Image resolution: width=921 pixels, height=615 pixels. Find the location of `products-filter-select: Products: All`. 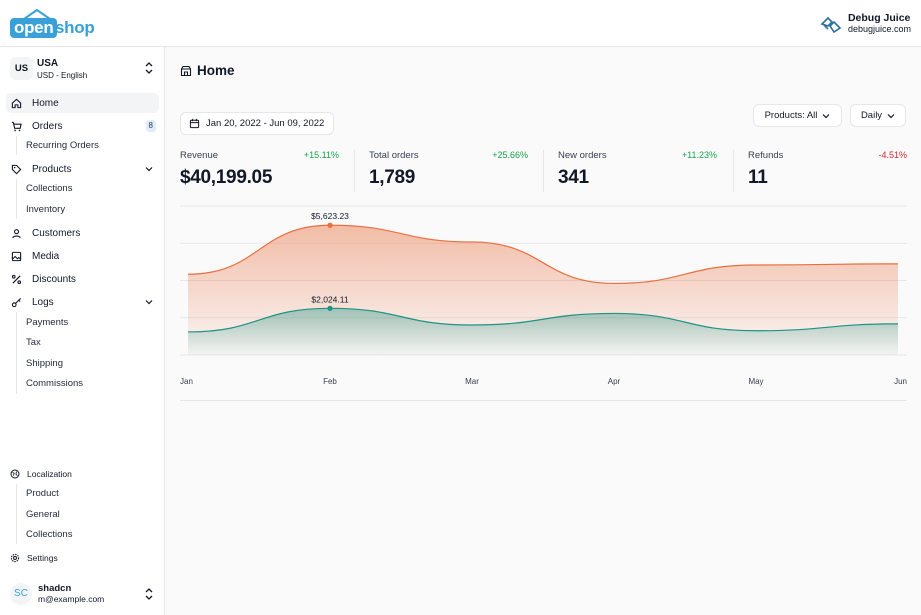

products-filter-select: Products: All is located at coordinates (797, 115).